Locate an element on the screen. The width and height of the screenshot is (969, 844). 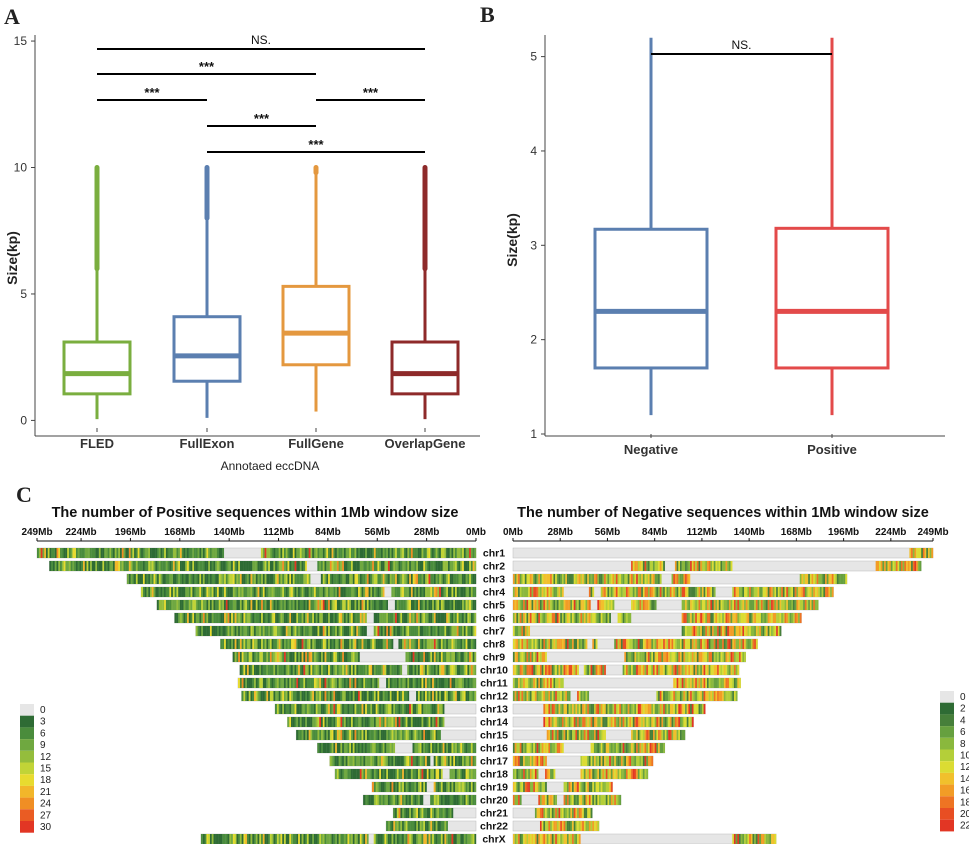
right-legend-swatch is located at coordinates (947, 778).